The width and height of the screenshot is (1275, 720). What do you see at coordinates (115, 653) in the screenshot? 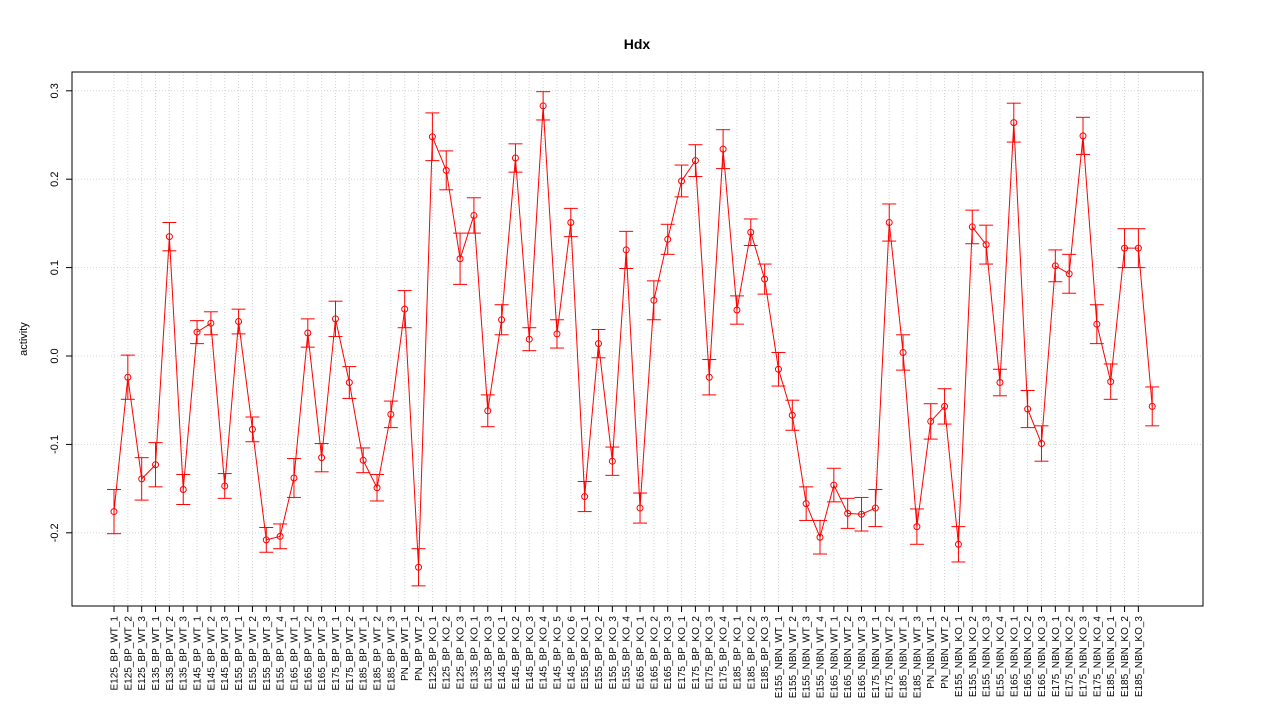
I see `x-tick-label: E125_BP_WT_1` at bounding box center [115, 653].